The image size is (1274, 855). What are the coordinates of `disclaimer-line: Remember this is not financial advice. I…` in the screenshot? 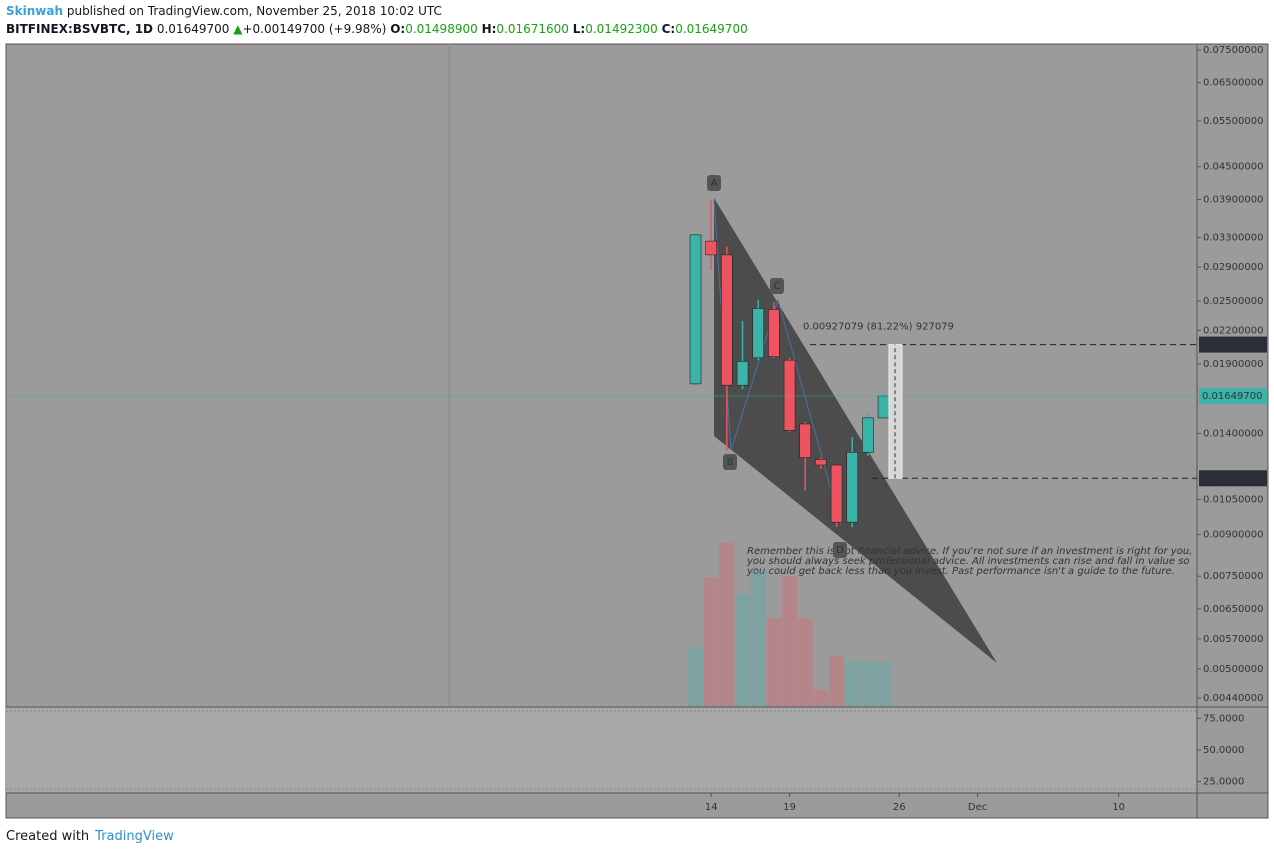 It's located at (969, 551).